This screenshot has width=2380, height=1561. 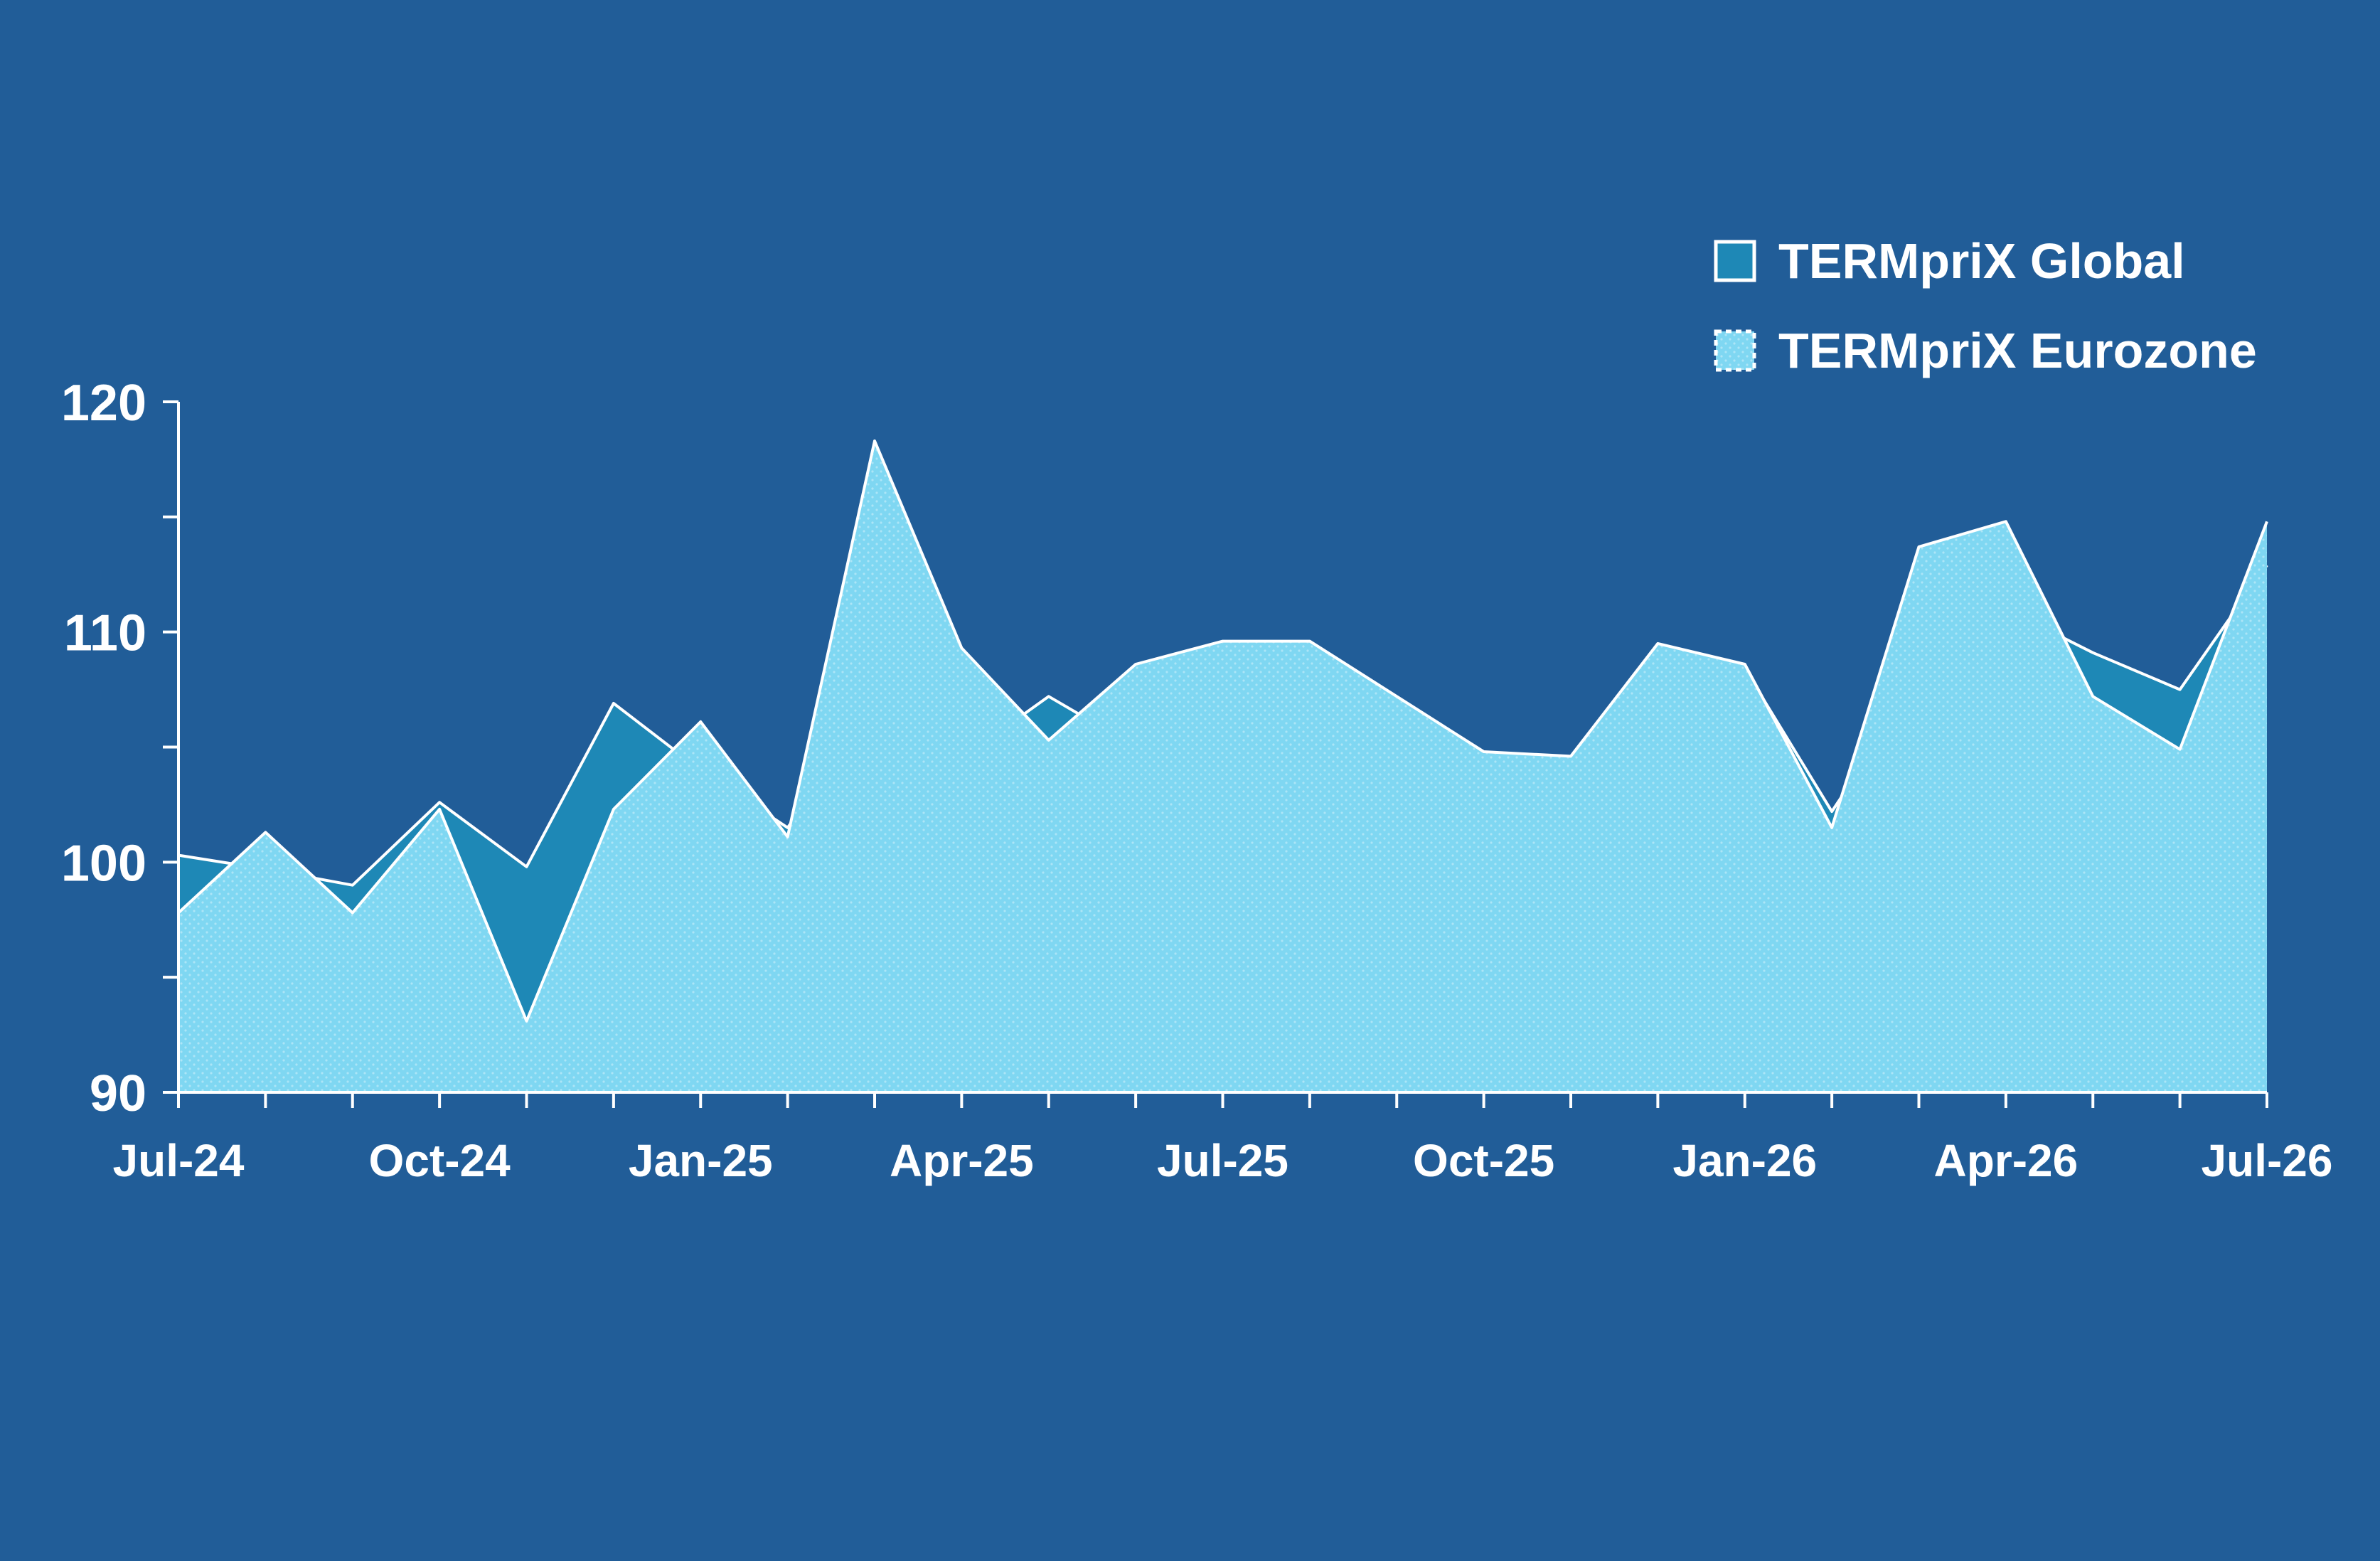 I want to click on termprix-global-legend-swatch, so click(x=1735, y=261).